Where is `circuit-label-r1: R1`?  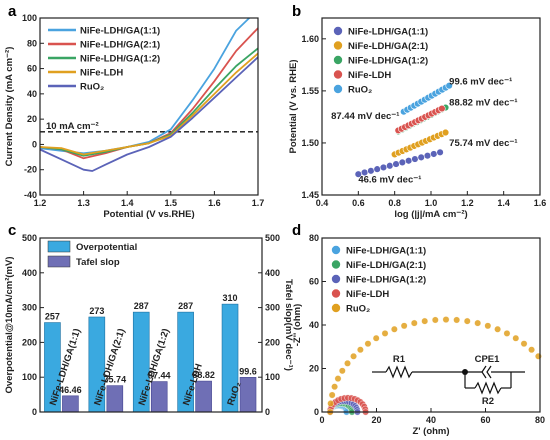
circuit-label-r1: R1 is located at coordinates (399, 359).